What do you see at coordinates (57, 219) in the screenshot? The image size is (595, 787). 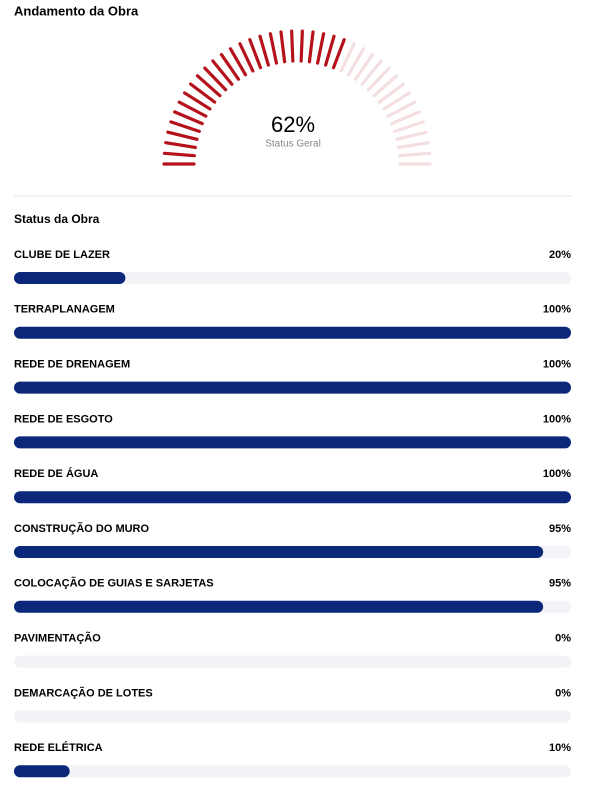 I see `section-title: Status da Obra` at bounding box center [57, 219].